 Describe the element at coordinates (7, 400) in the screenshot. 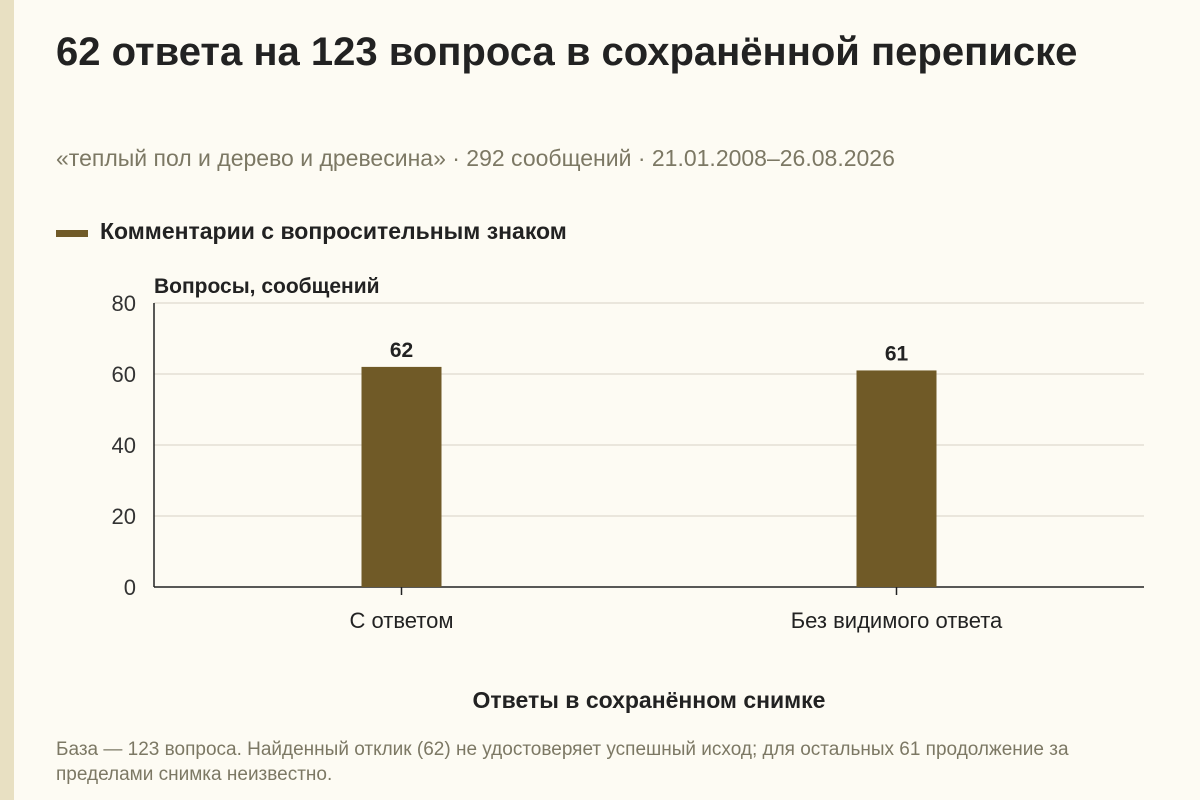

I see `left-accent-stripe` at that location.